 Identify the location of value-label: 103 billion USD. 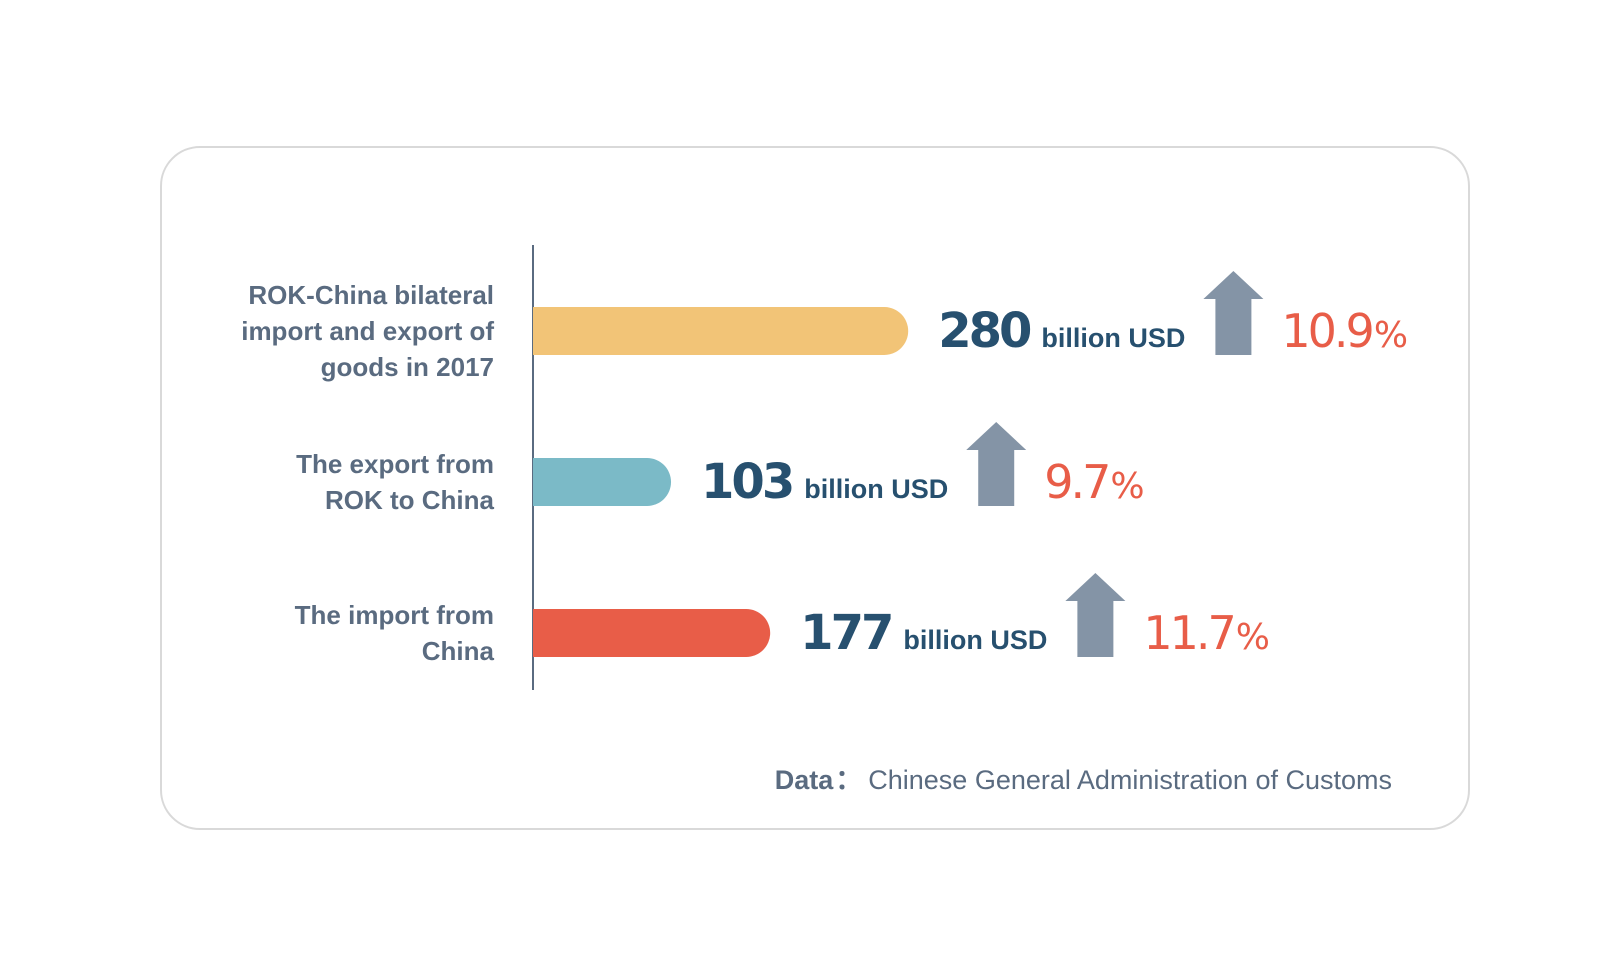
(824, 482).